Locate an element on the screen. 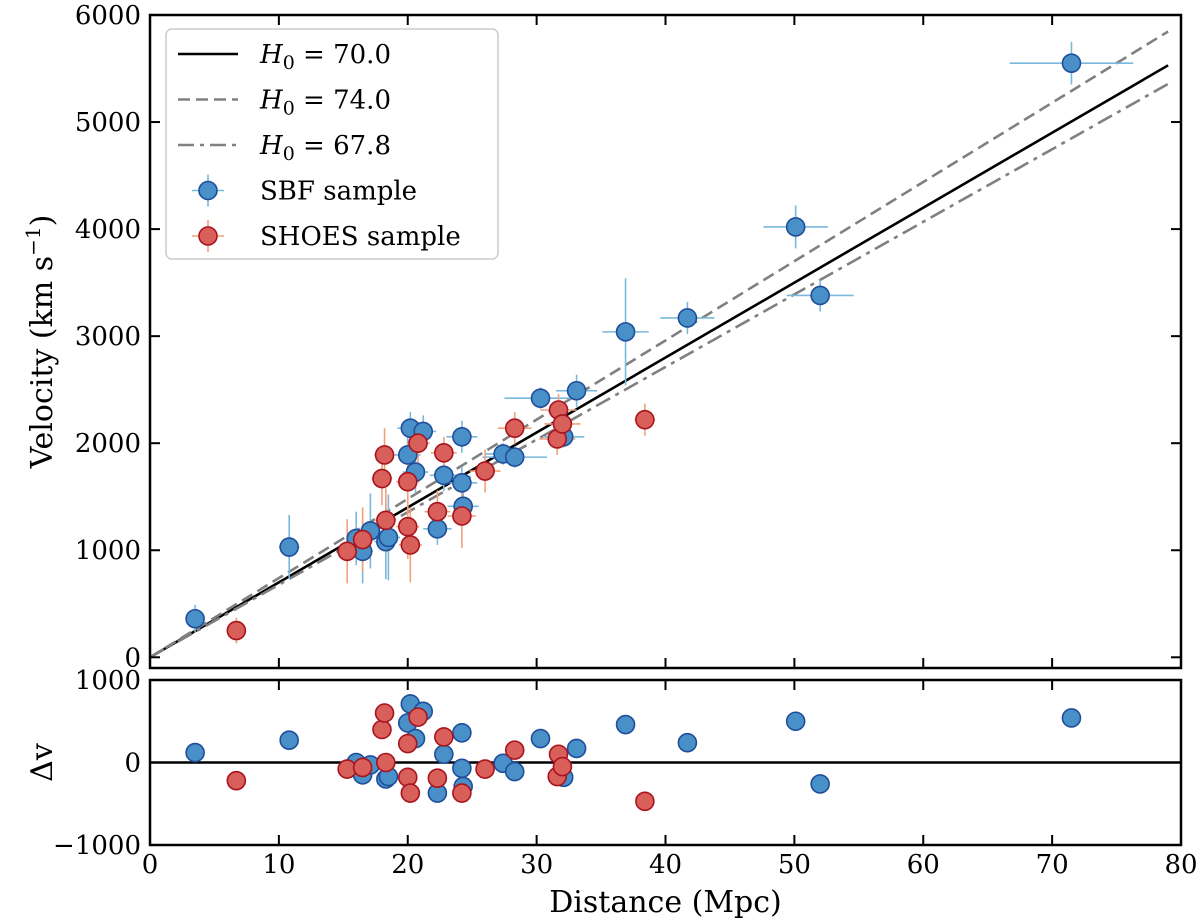 The image size is (1200, 924). legend-label-70.0: H0 = 70.0 is located at coordinates (325, 57).